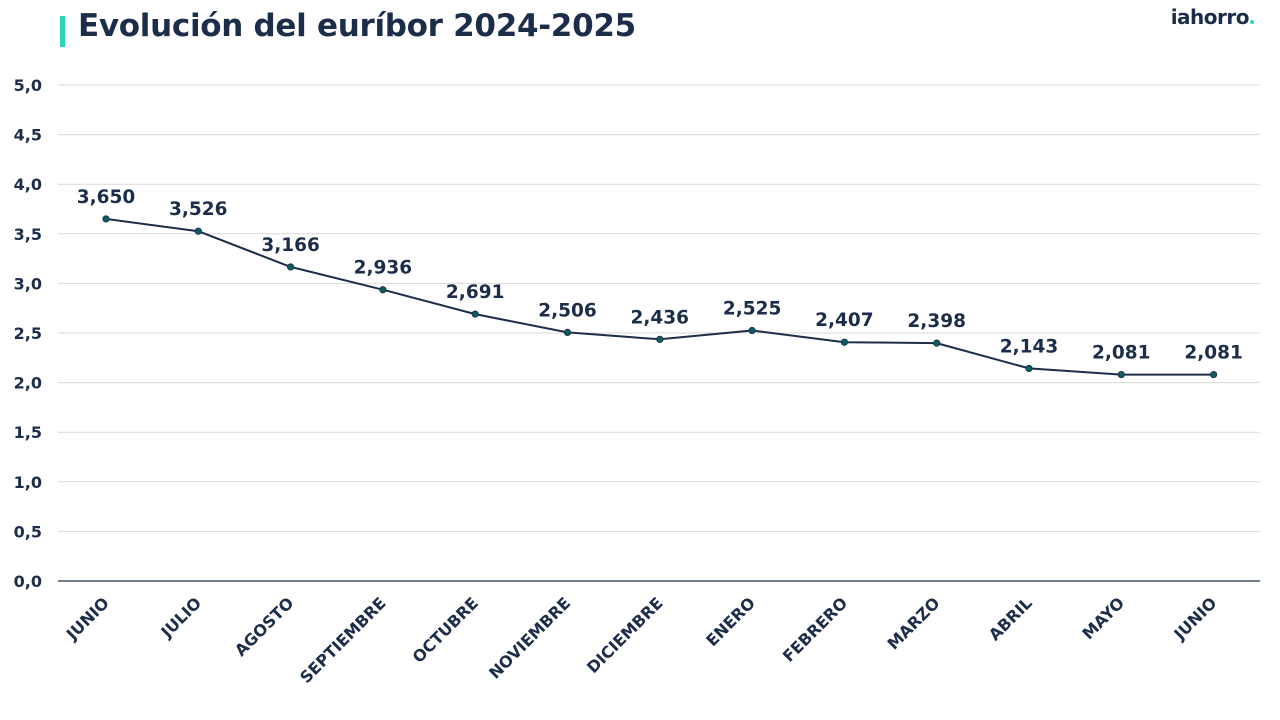 The width and height of the screenshot is (1280, 720). I want to click on y-tick-label: 0,5, so click(28, 531).